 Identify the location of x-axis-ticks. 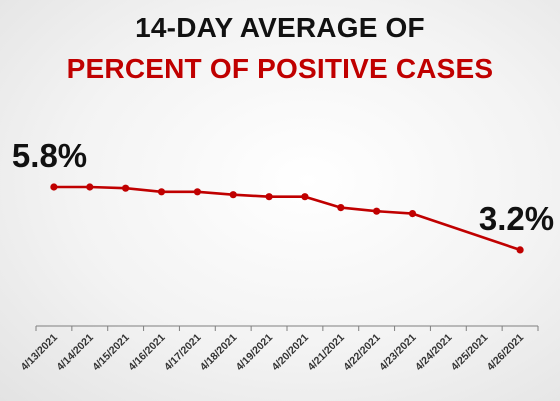
(287, 328).